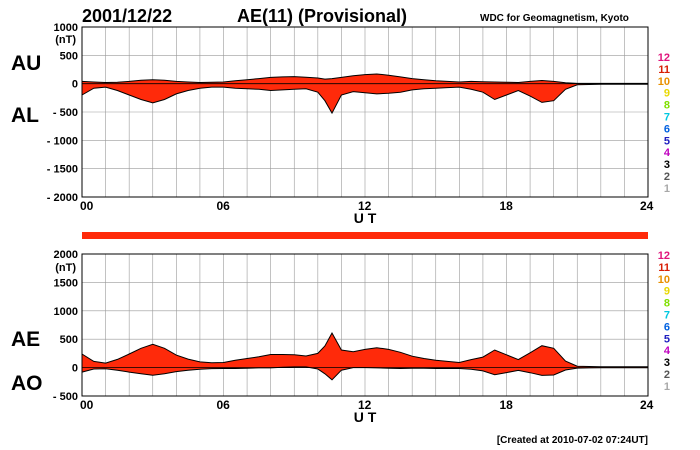  I want to click on plot-date: 2001/12/22, so click(127, 16).